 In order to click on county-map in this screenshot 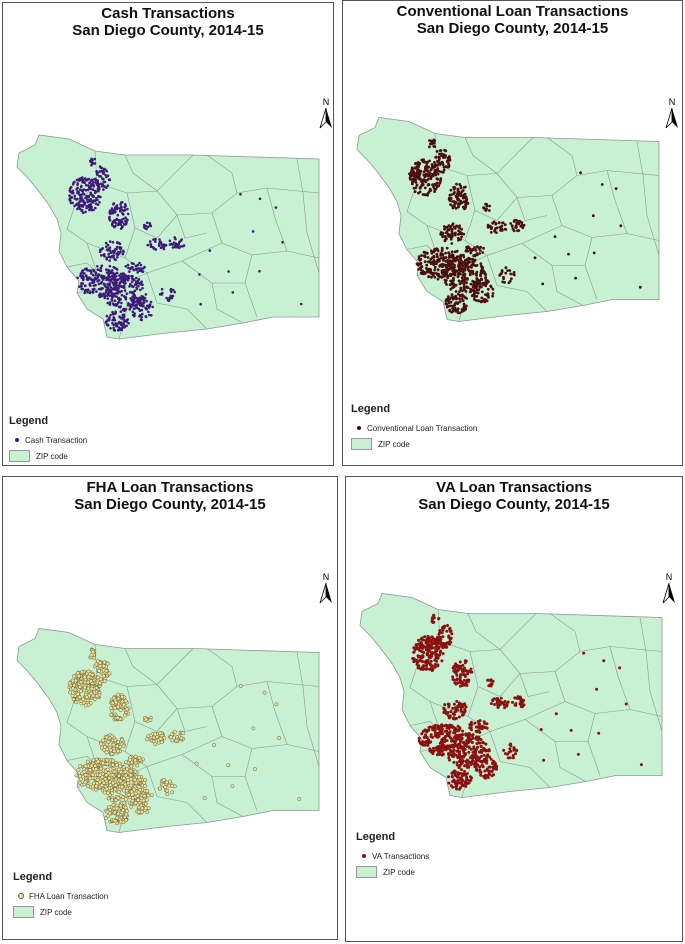, I will do `click(168, 237)`.